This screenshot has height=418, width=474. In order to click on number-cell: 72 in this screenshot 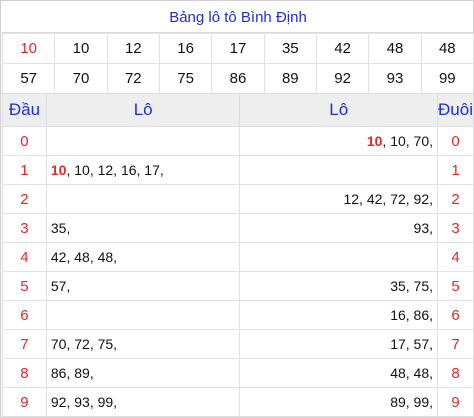, I will do `click(133, 78)`.